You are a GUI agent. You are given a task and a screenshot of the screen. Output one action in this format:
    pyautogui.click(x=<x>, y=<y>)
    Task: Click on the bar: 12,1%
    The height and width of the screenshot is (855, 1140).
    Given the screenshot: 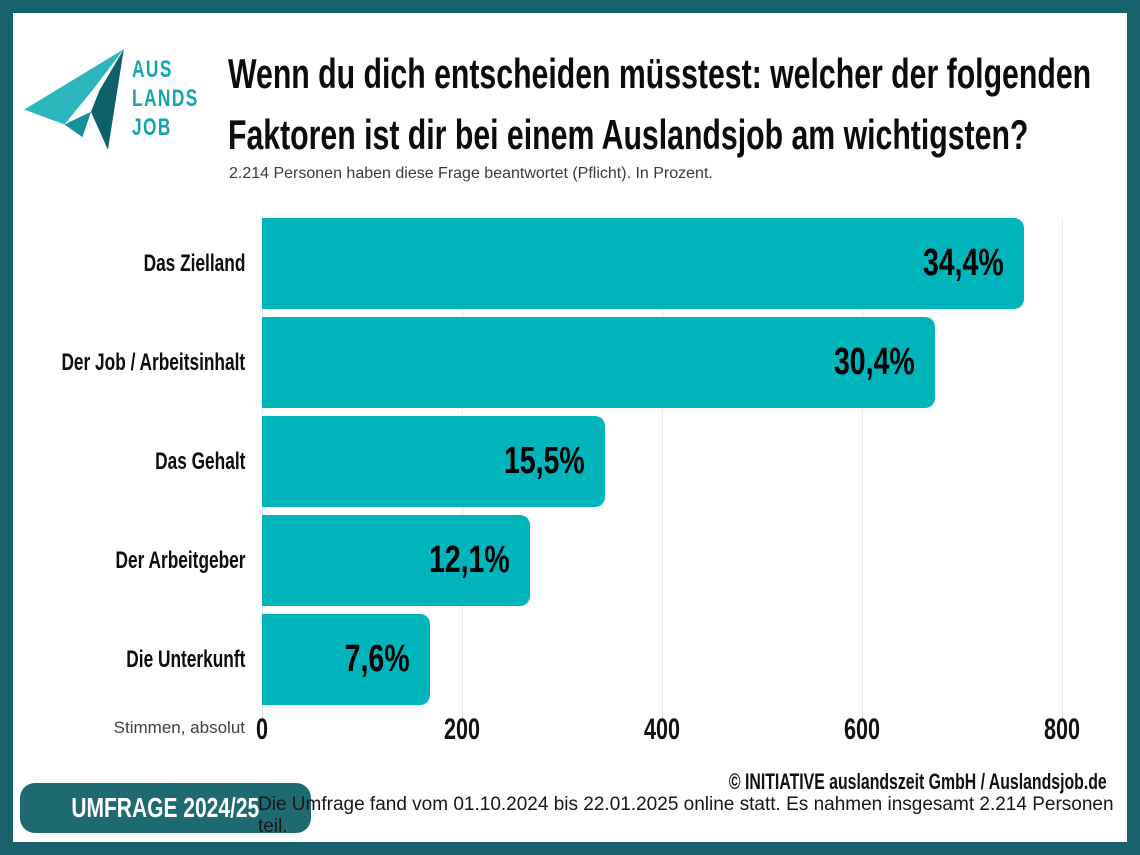 What is the action you would take?
    pyautogui.click(x=396, y=560)
    